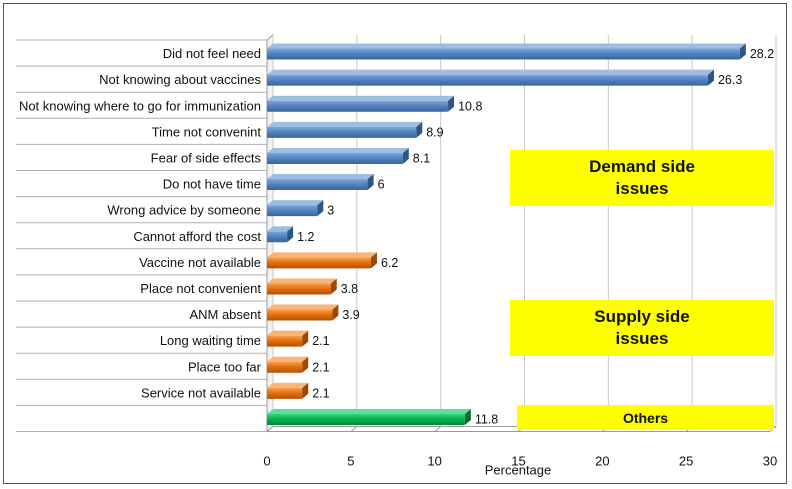 The image size is (792, 489). What do you see at coordinates (317, 185) in the screenshot?
I see `bar-6-body` at bounding box center [317, 185].